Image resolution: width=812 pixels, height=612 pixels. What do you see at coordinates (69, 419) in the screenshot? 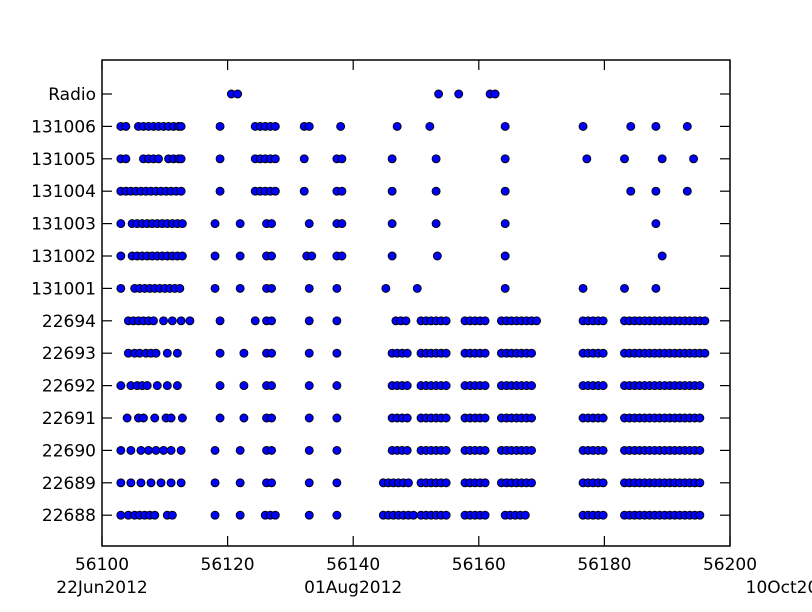
I see `y-tick-label: 22691` at bounding box center [69, 419].